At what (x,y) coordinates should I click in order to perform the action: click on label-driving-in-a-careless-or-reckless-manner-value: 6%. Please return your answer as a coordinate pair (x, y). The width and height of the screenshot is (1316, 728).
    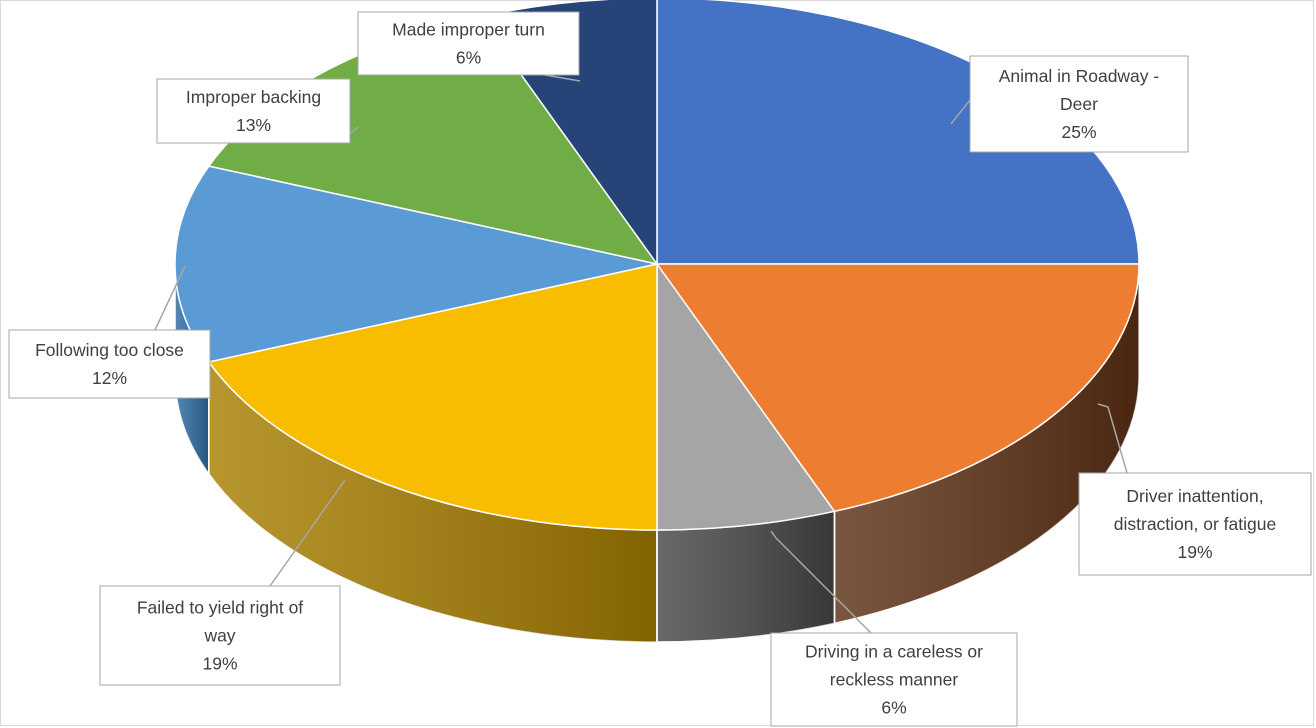
    Looking at the image, I should click on (893, 708).